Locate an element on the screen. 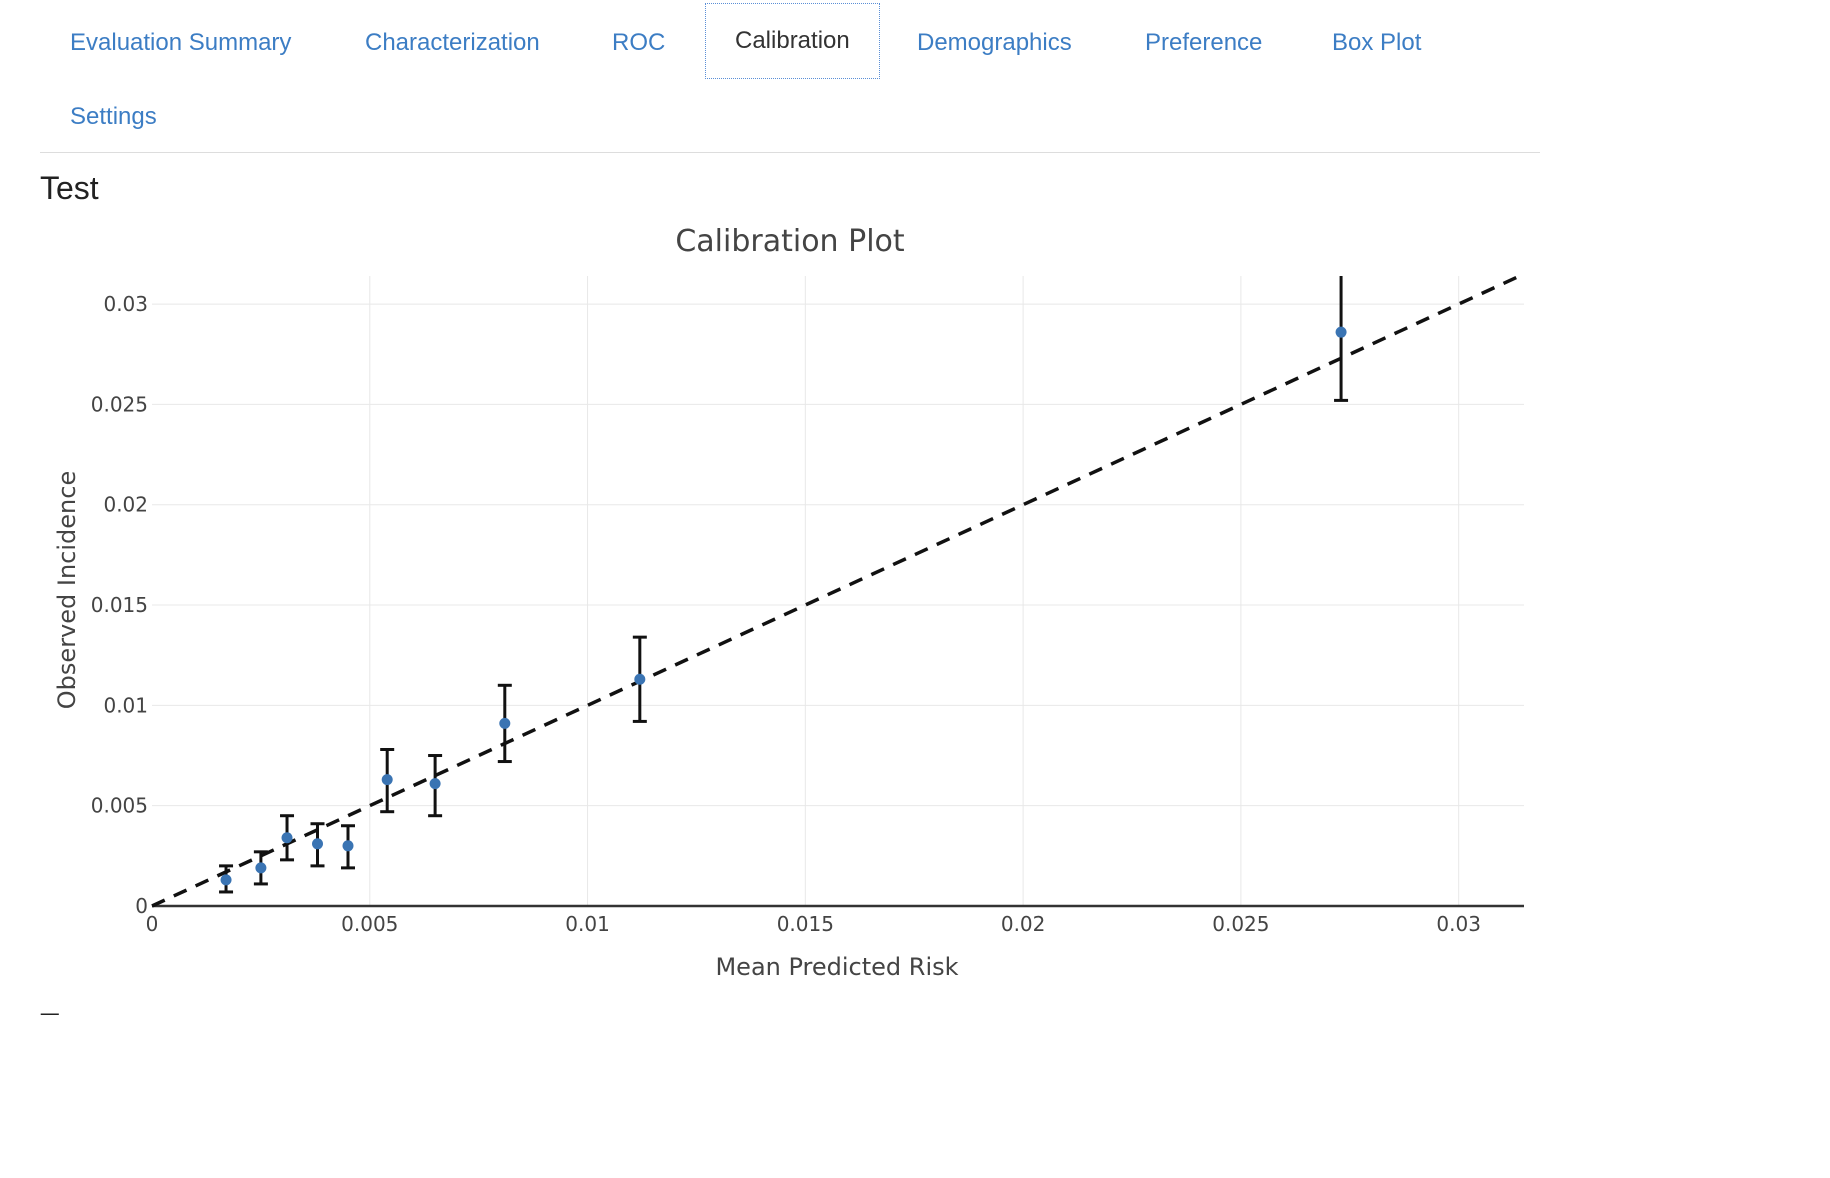  y-axis-label: Observed Incidence is located at coordinates (67, 590).